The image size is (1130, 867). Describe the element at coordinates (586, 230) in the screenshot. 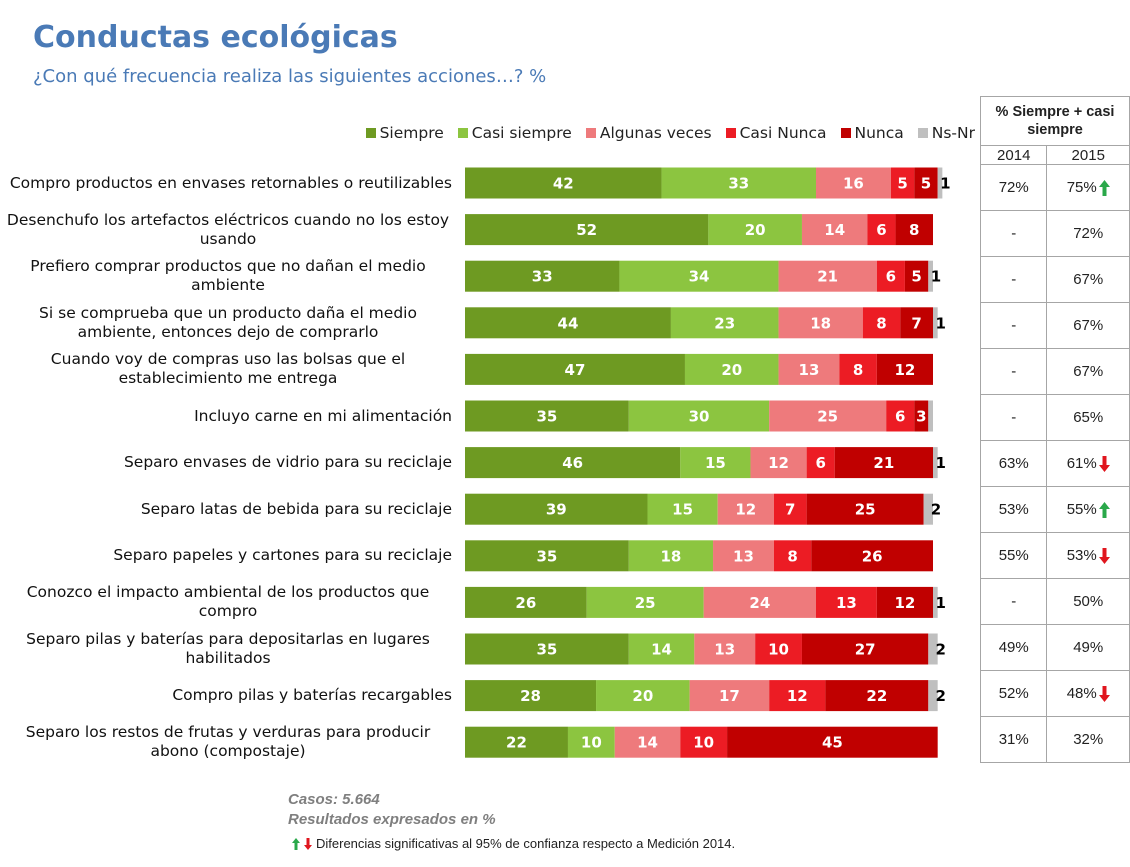

I see `data-label: 52` at that location.